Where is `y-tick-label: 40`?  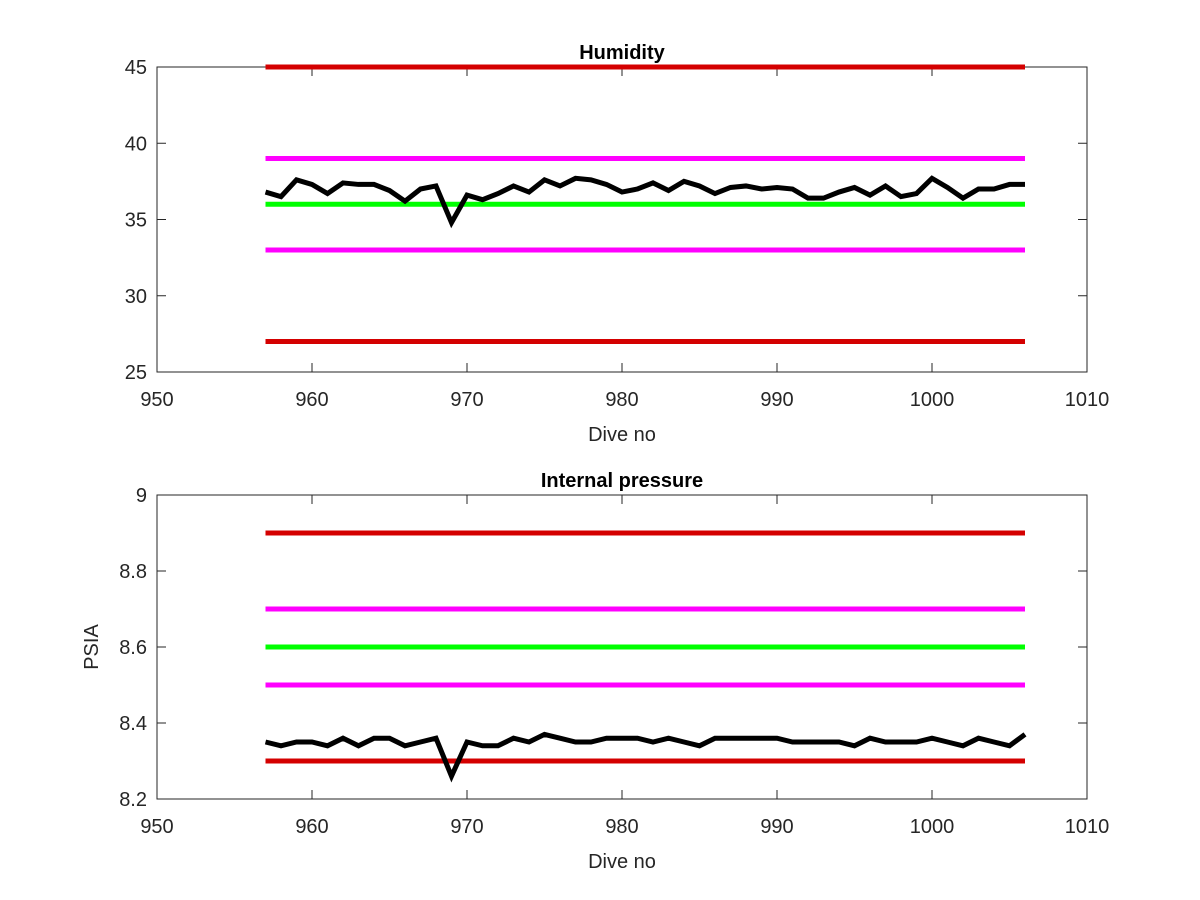
y-tick-label: 40 is located at coordinates (136, 144).